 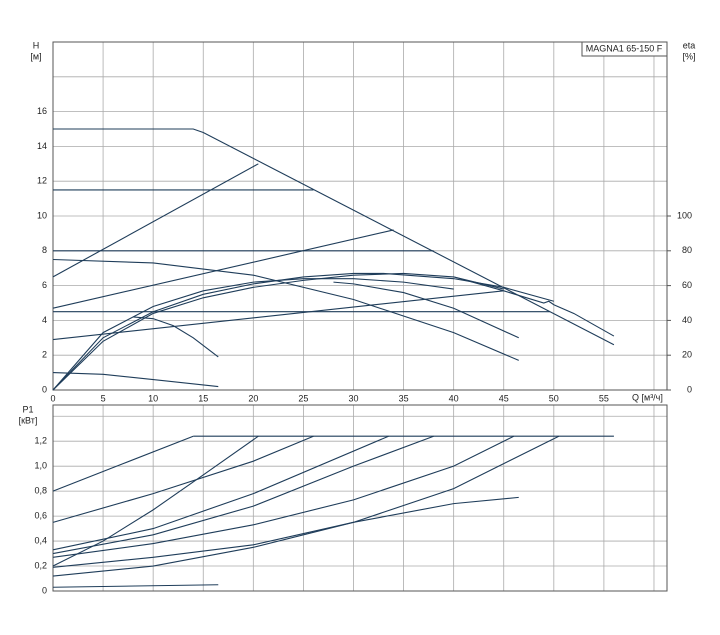 I want to click on y-unit: [кВт], so click(x=28, y=420).